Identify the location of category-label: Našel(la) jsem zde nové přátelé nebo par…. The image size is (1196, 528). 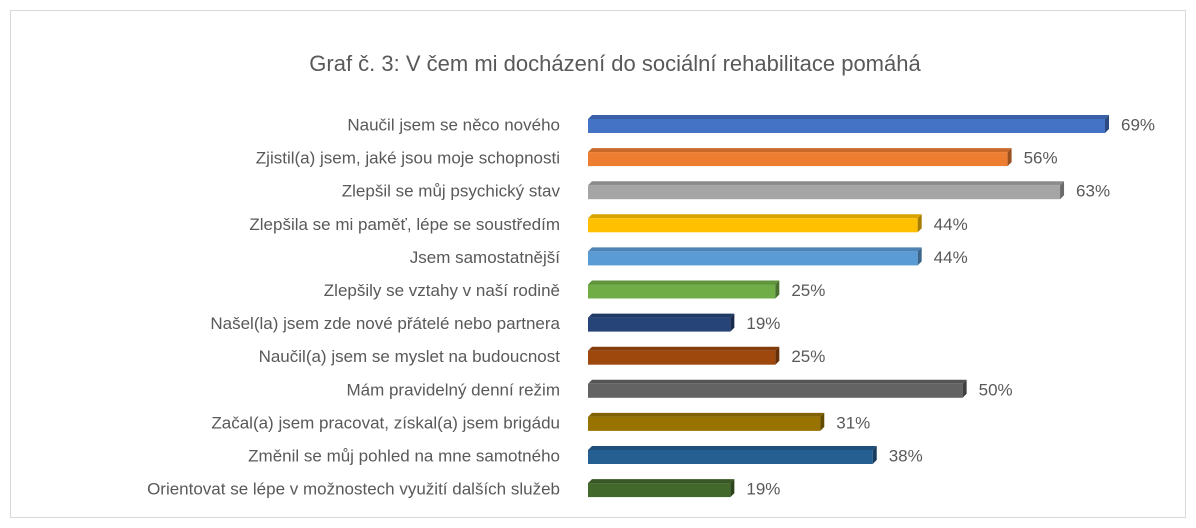
(385, 323).